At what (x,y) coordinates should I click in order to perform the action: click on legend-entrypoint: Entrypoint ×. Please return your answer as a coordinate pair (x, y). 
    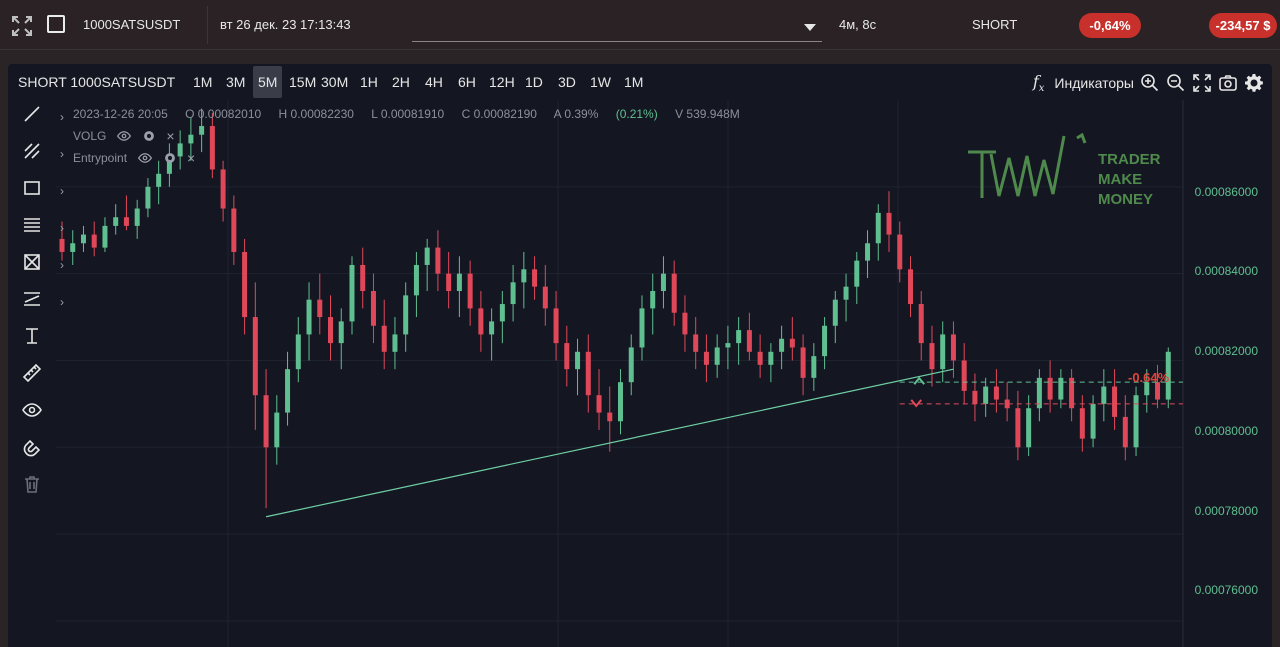
    Looking at the image, I should click on (134, 158).